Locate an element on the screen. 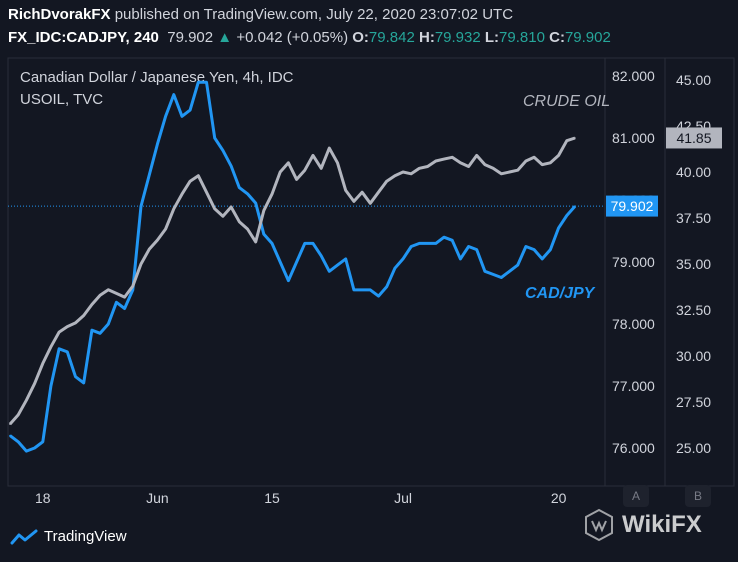 The height and width of the screenshot is (562, 738). wikifx-logo-icon is located at coordinates (599, 525).